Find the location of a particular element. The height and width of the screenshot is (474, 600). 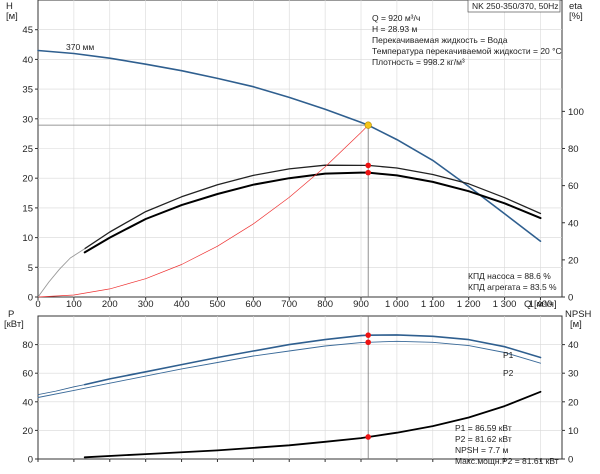

chart-title: NK 250-350/370, 50Hz is located at coordinates (515, 6).